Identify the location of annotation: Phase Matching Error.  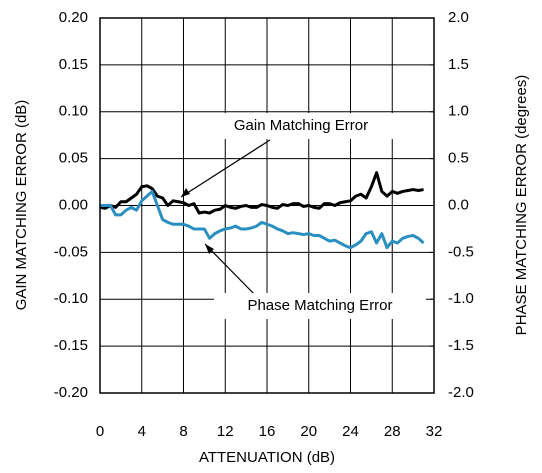
(319, 305).